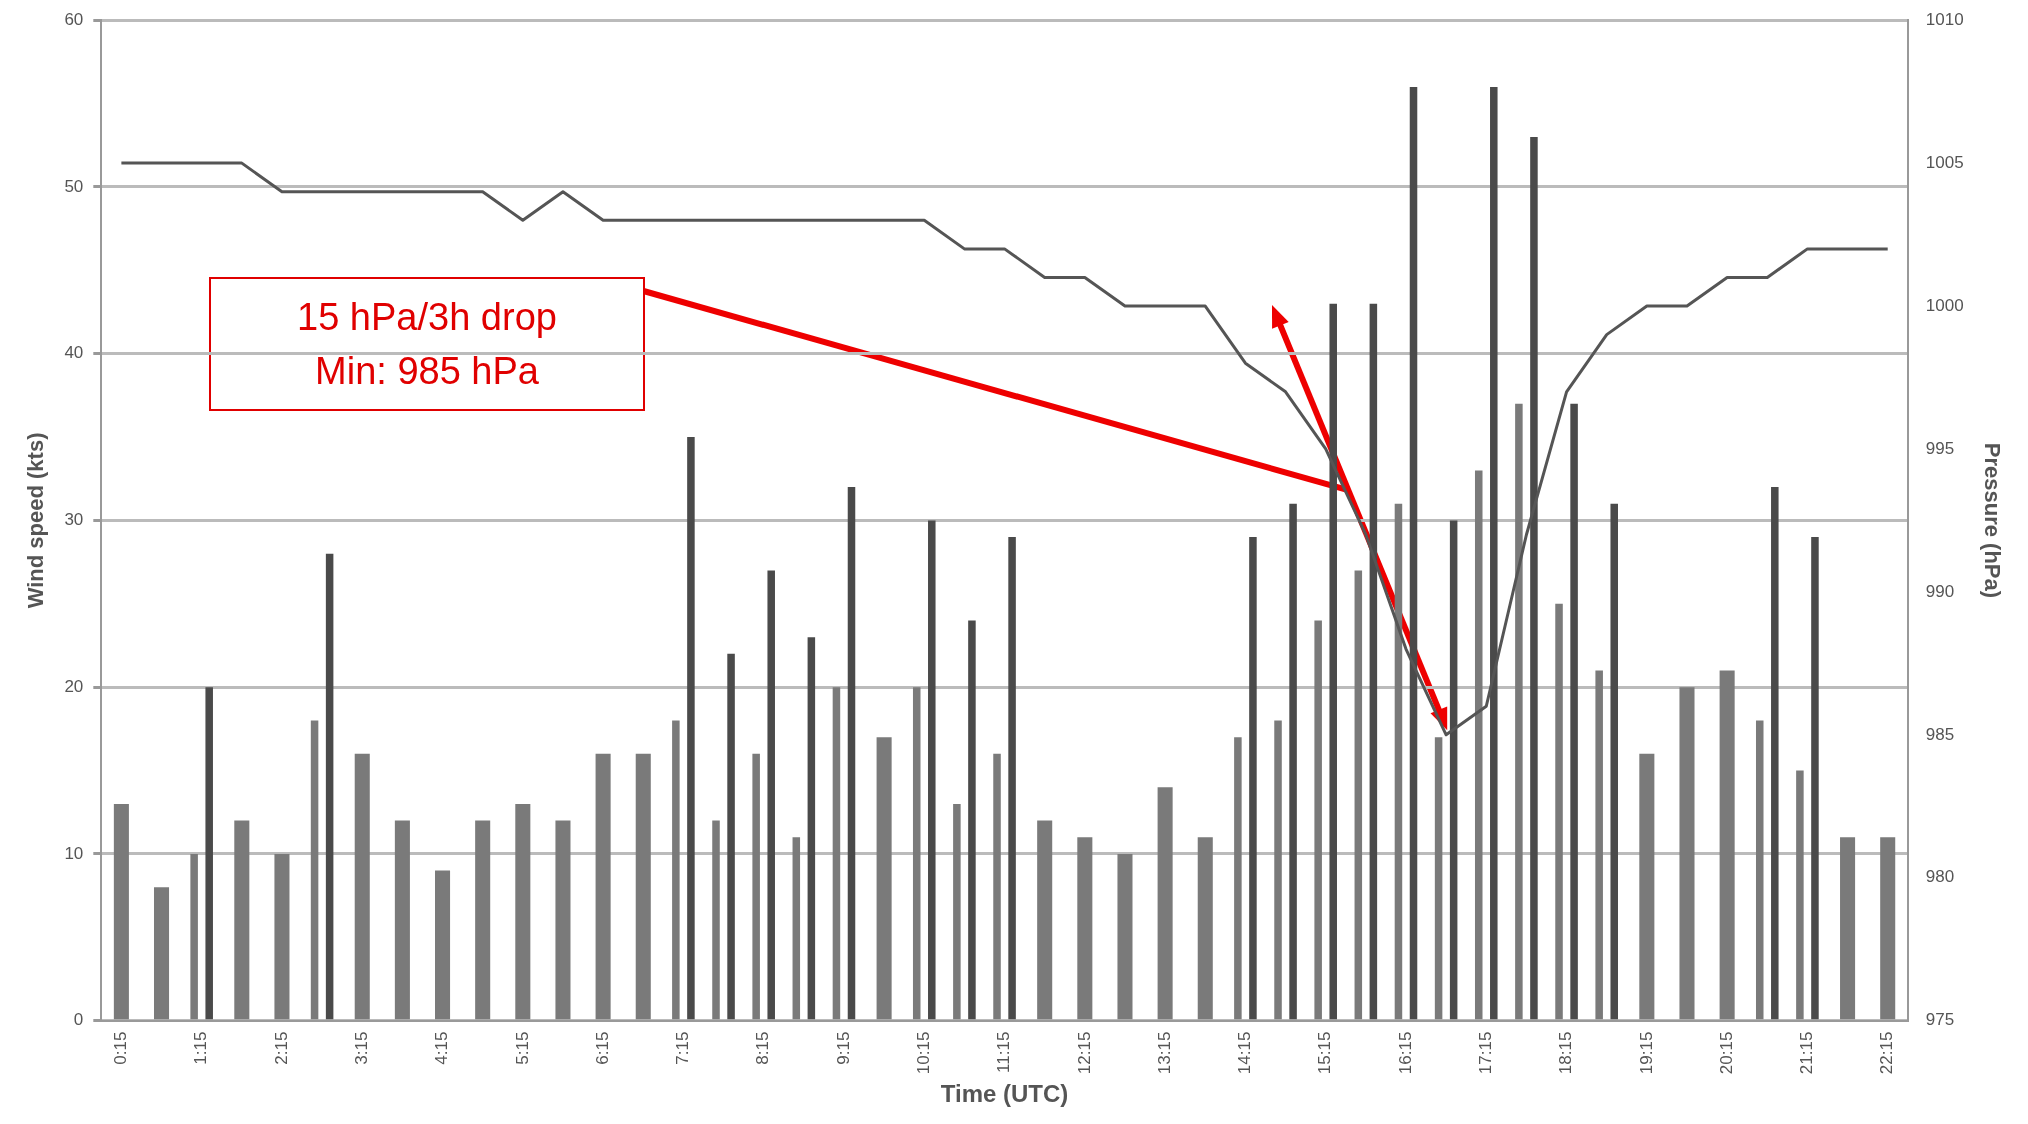  I want to click on y2-tick-label: 1000, so click(1944, 305).